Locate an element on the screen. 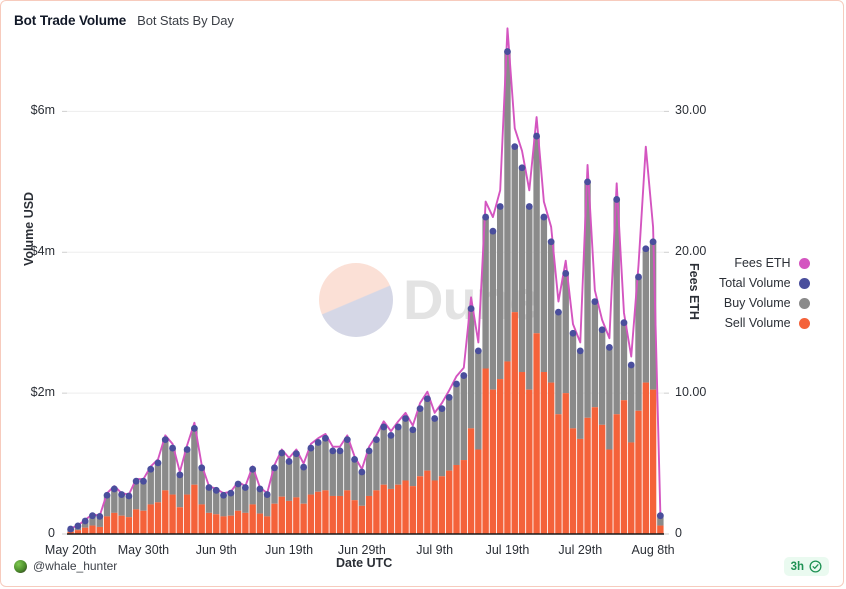 The image size is (846, 589). x-tick-label: May 30th is located at coordinates (143, 550).